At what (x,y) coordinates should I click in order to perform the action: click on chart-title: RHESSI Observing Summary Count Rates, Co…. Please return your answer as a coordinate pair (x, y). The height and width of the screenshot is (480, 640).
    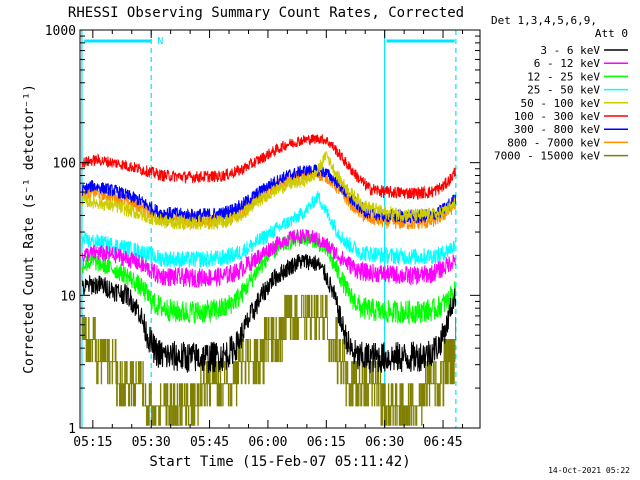
    Looking at the image, I should click on (266, 13).